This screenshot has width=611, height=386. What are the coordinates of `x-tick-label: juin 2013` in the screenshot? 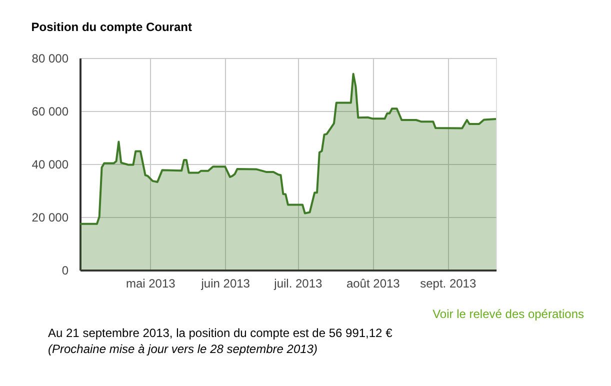 It's located at (225, 283).